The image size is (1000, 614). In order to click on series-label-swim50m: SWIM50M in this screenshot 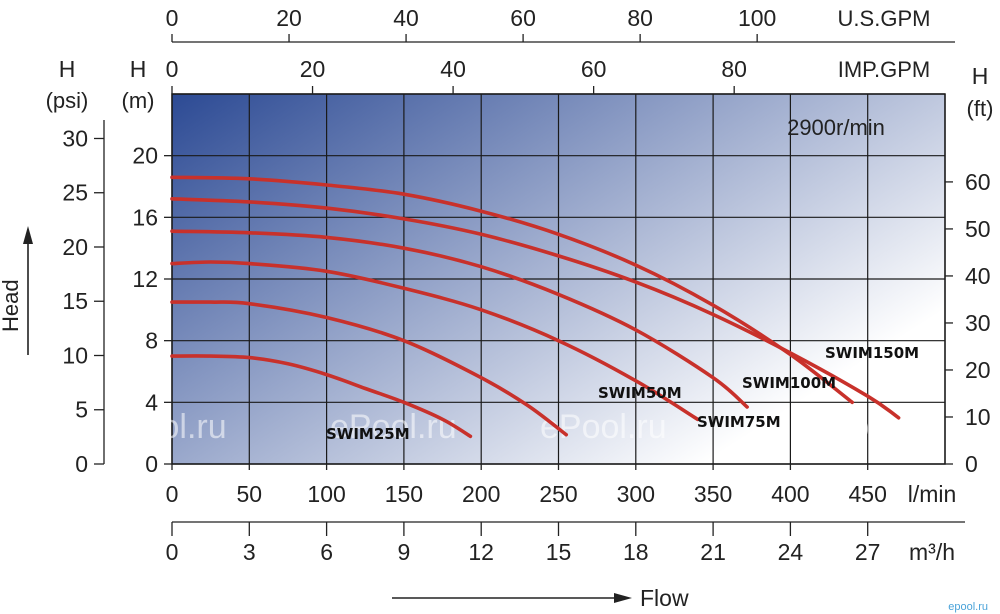, I will do `click(640, 393)`.